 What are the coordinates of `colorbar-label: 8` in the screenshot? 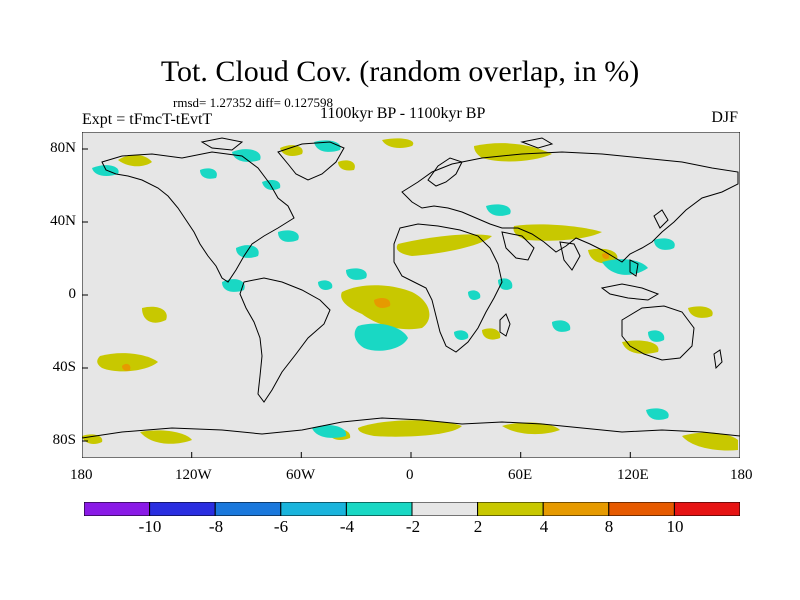 It's located at (609, 526).